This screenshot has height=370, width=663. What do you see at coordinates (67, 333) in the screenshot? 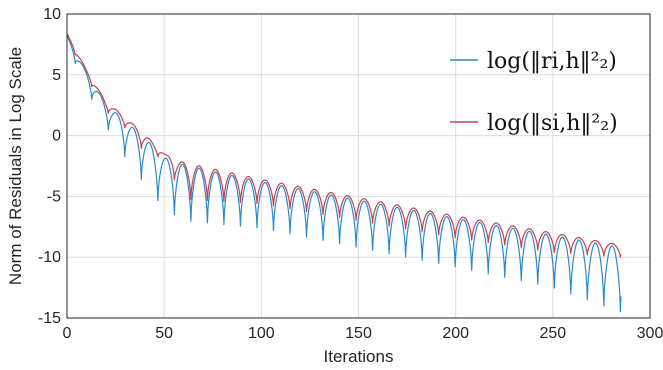
I see `x-tick-label: 0` at bounding box center [67, 333].